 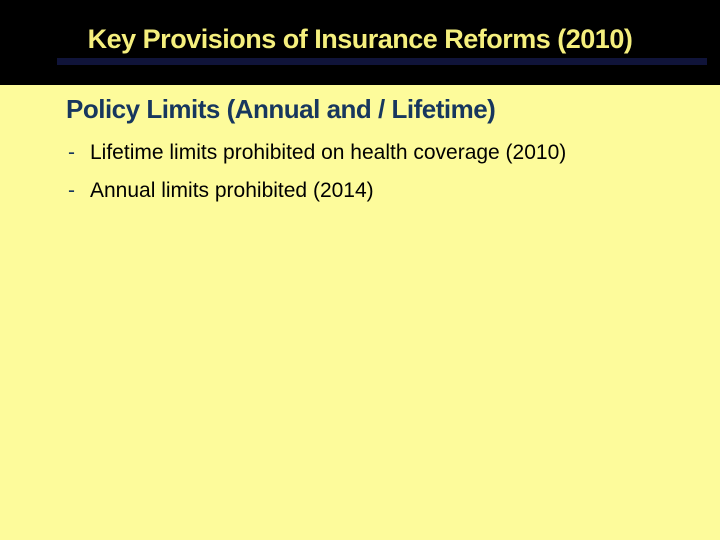 I want to click on title-underline-bar, so click(x=382, y=61).